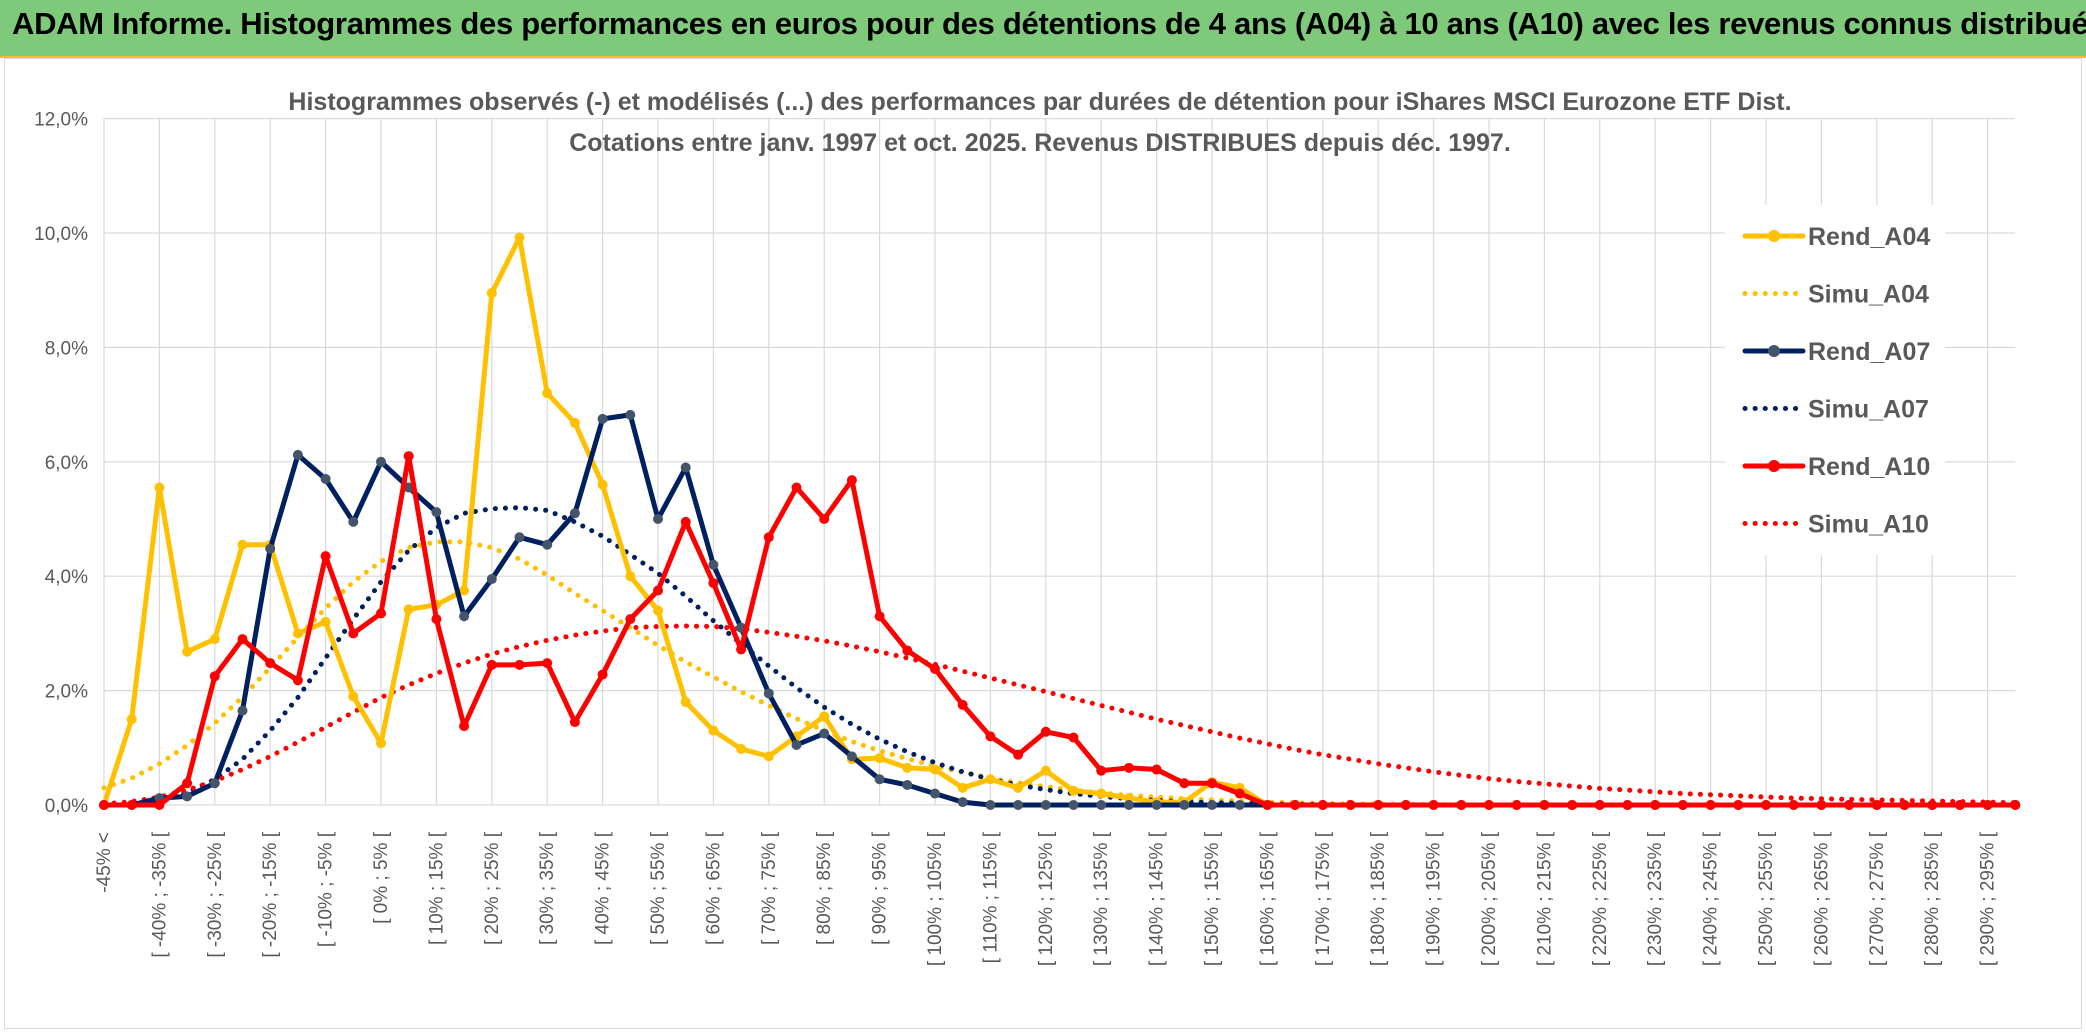 The image size is (2086, 1033). I want to click on x-tick-label: [ 270% ; 275% [, so click(1877, 898).